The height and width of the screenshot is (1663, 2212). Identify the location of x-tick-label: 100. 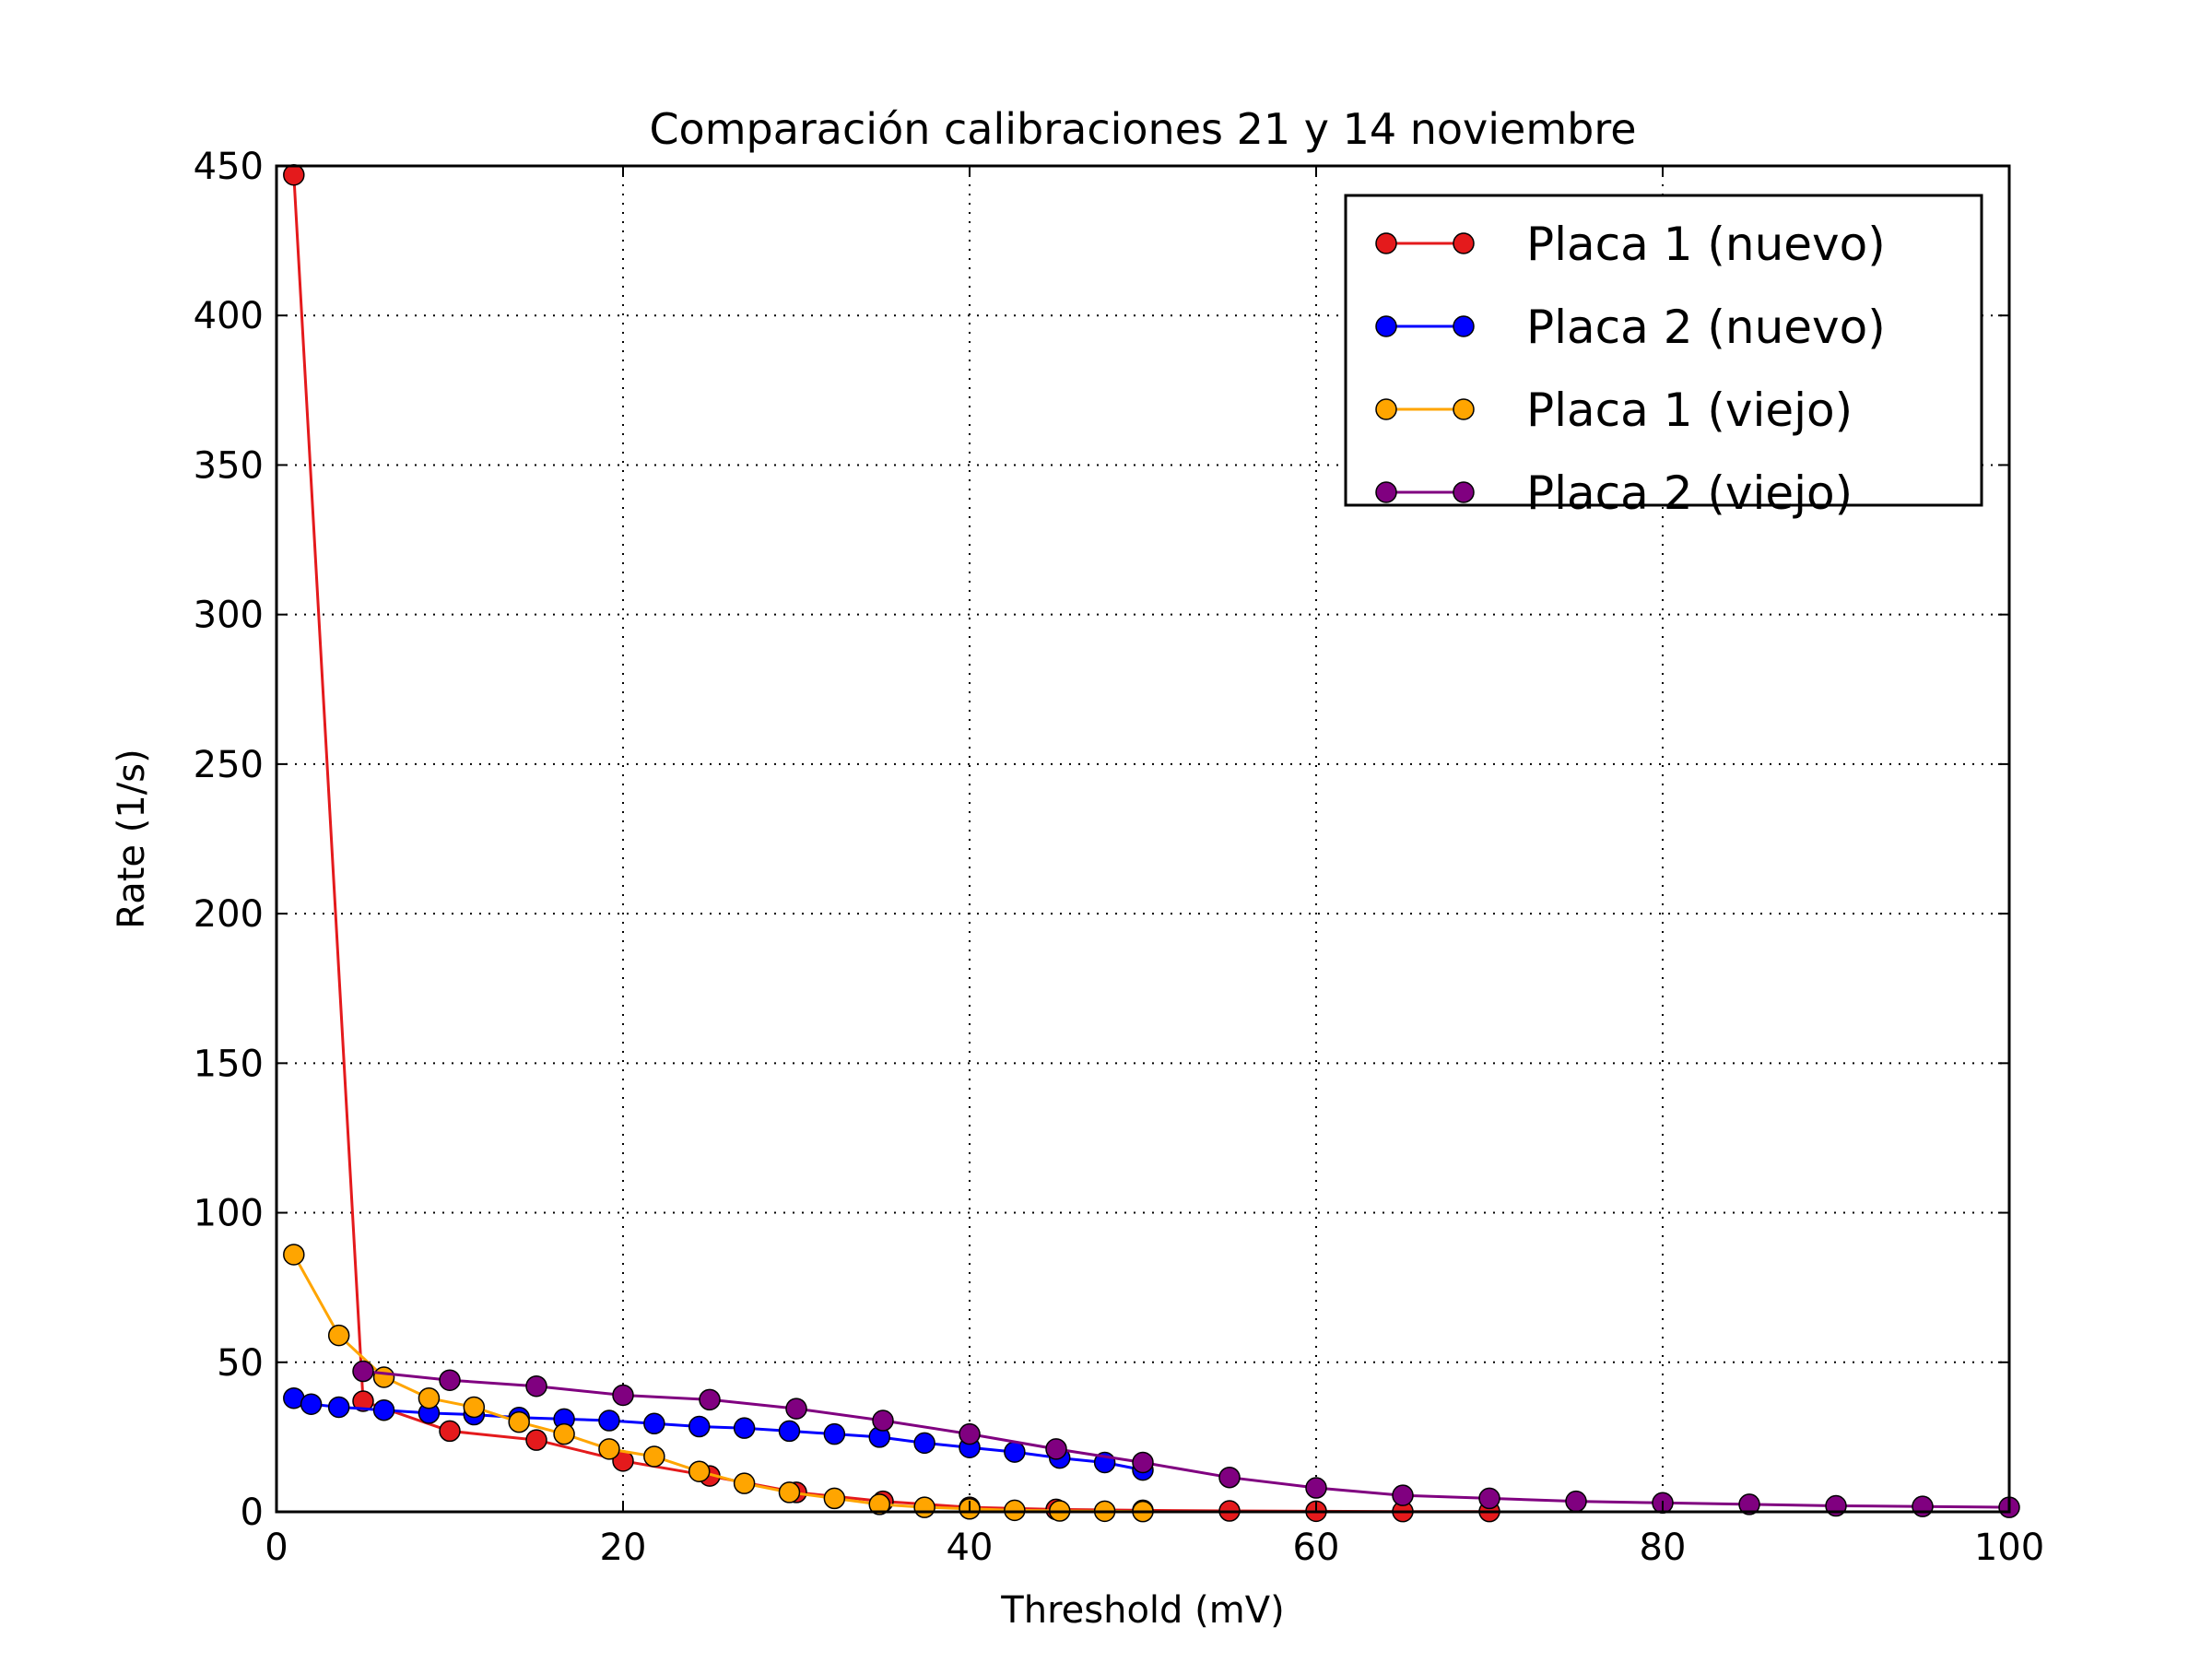
(2009, 1548).